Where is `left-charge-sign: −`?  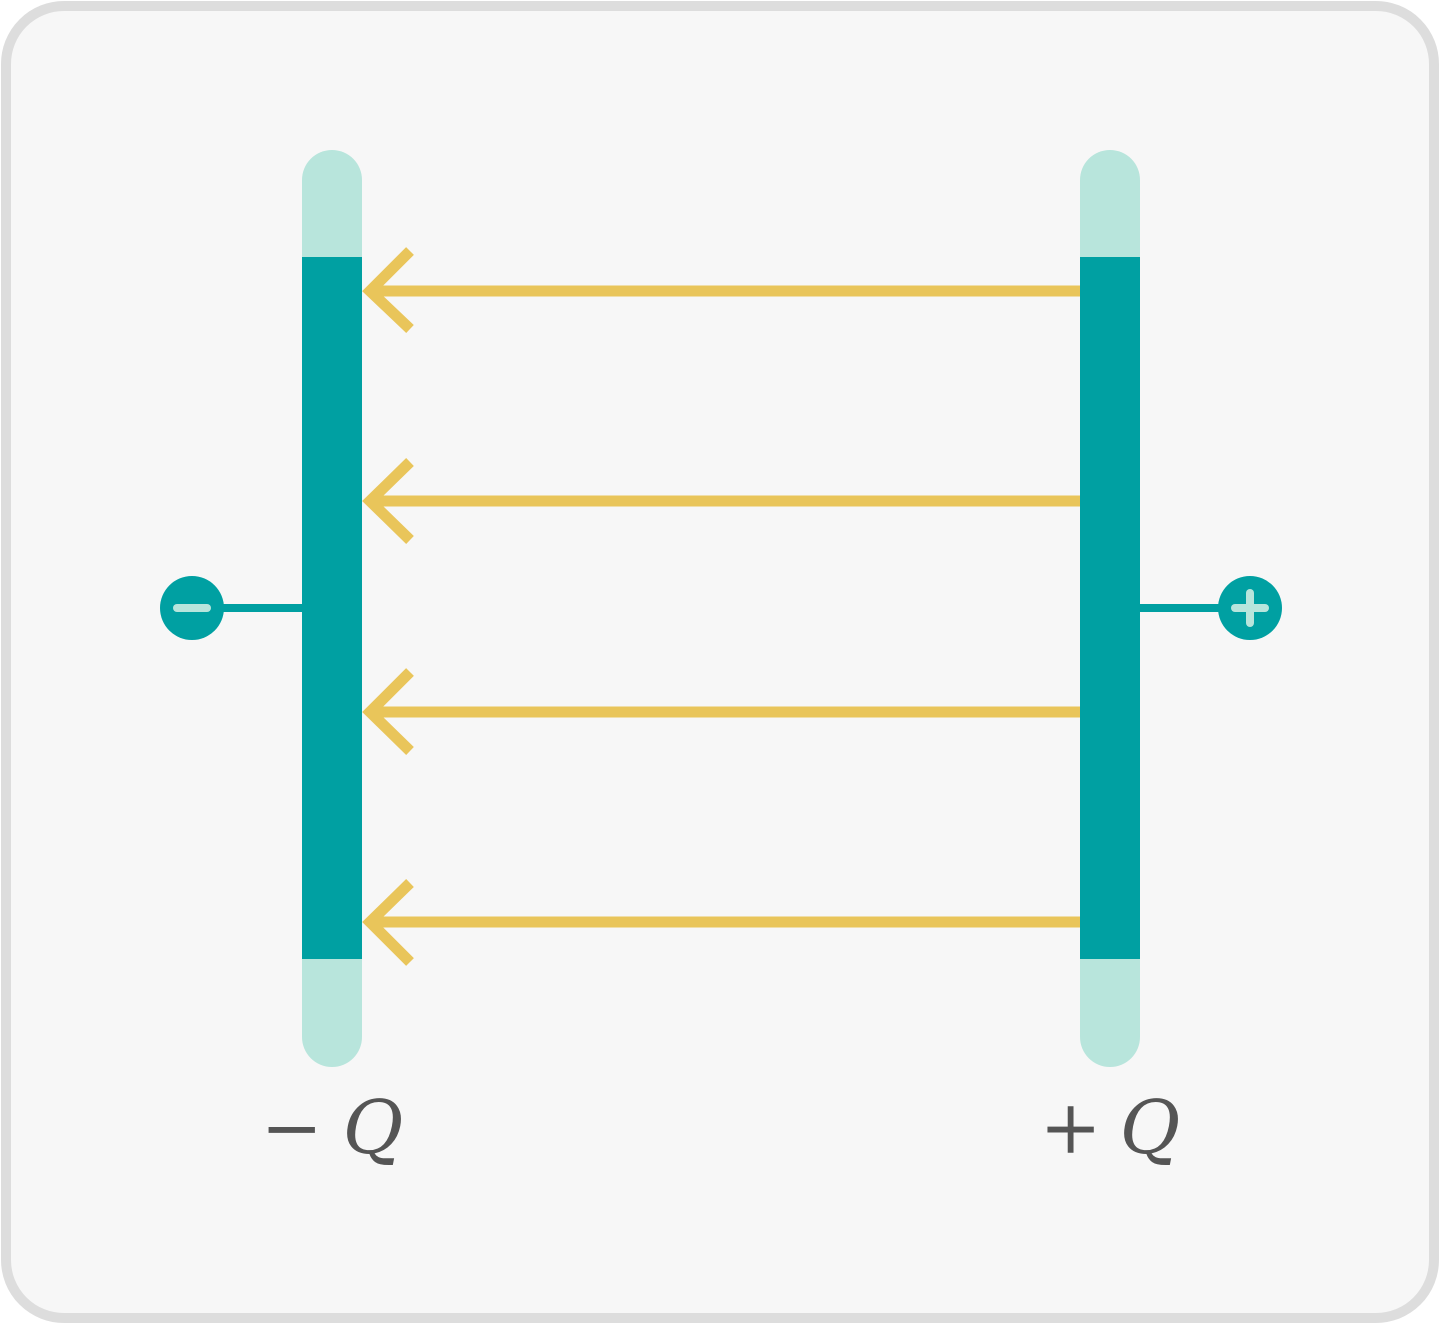 left-charge-sign: − is located at coordinates (292, 1128).